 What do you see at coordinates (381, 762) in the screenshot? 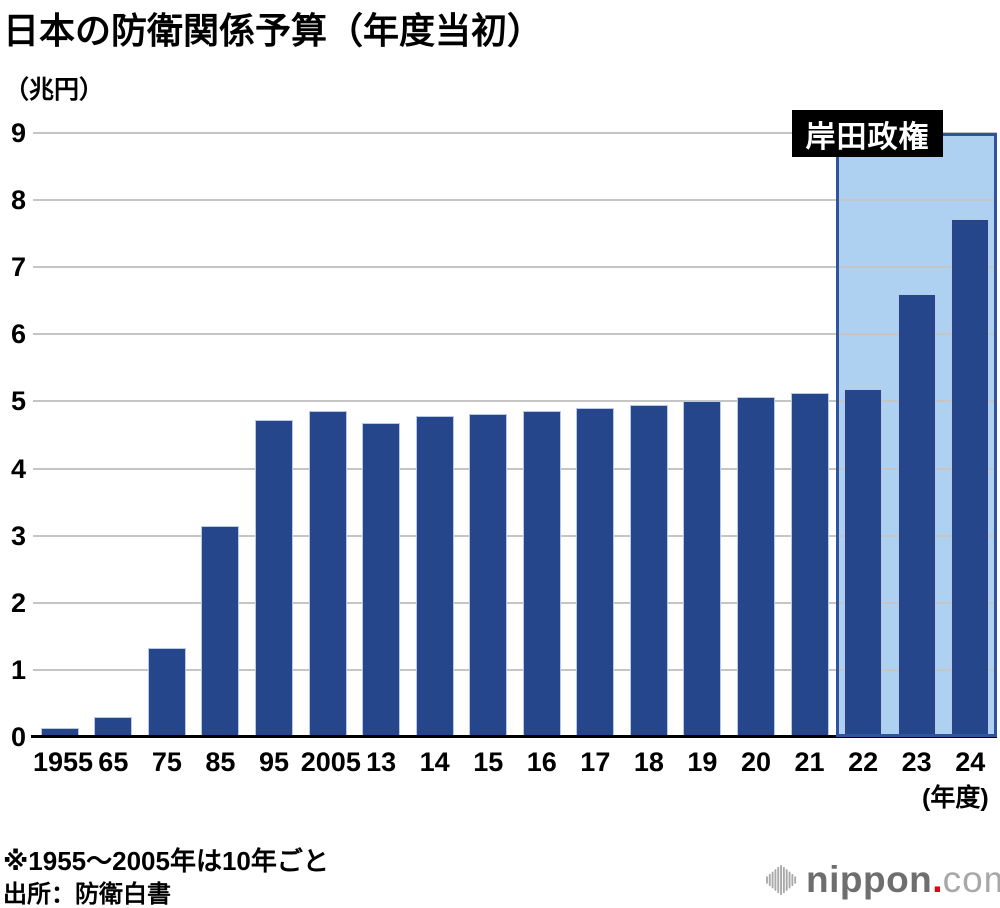
I see `x-tick-label: 13` at bounding box center [381, 762].